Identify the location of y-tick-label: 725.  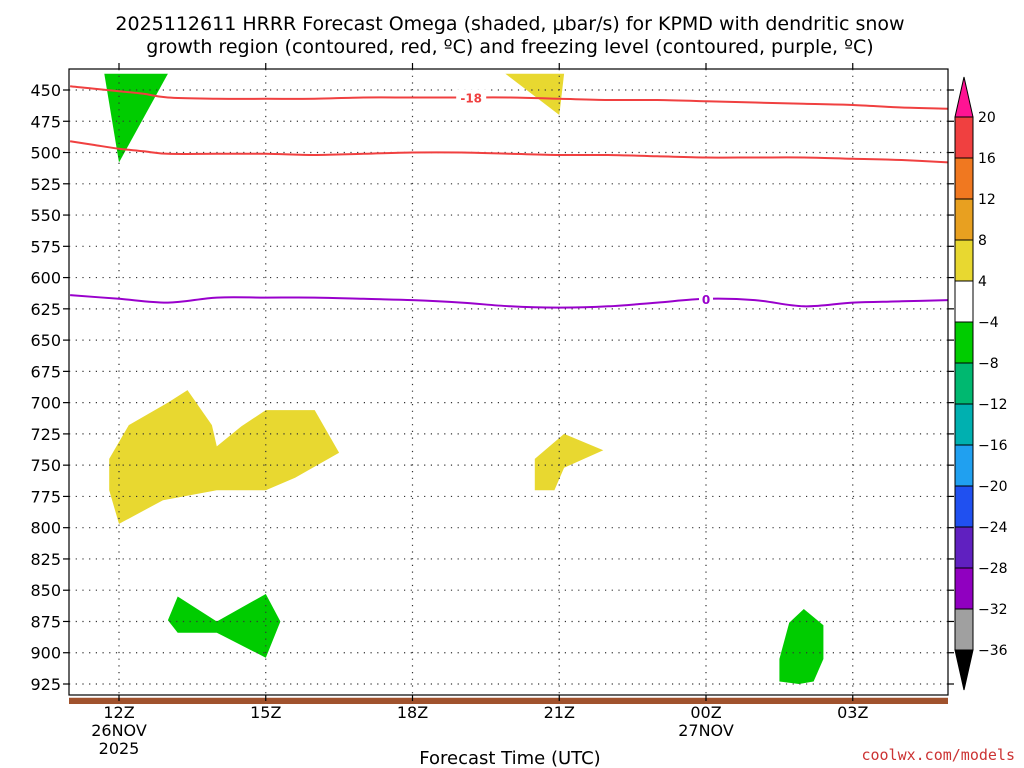
(45, 434).